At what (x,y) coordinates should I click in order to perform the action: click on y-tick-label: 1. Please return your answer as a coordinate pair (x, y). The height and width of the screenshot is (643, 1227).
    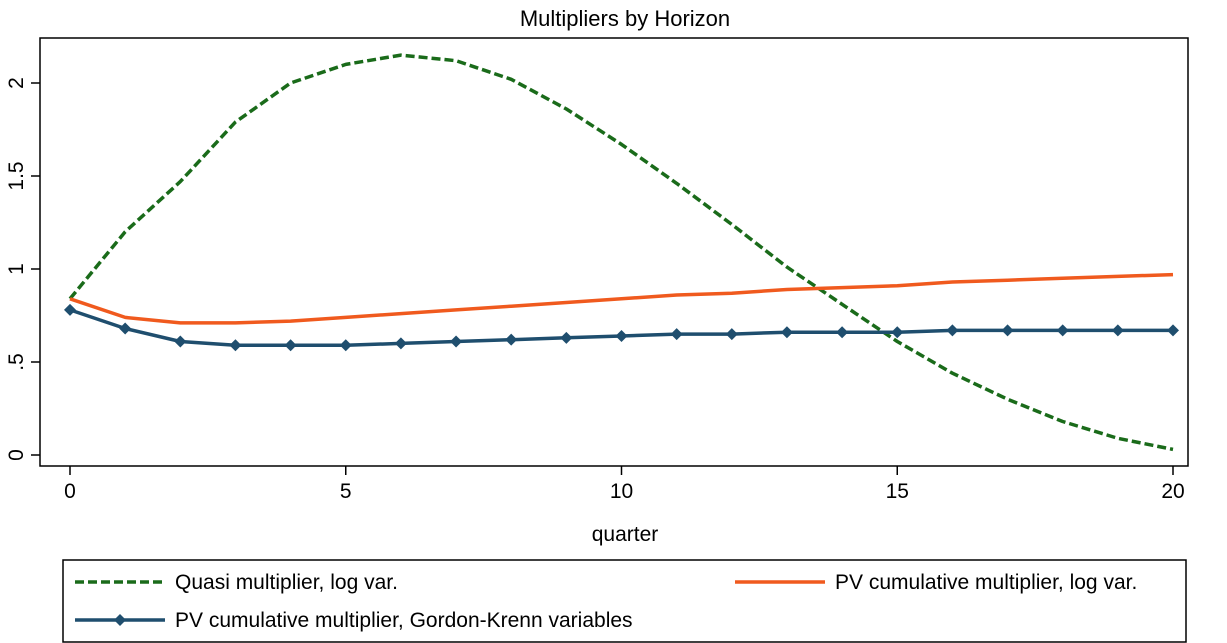
    Looking at the image, I should click on (16, 269).